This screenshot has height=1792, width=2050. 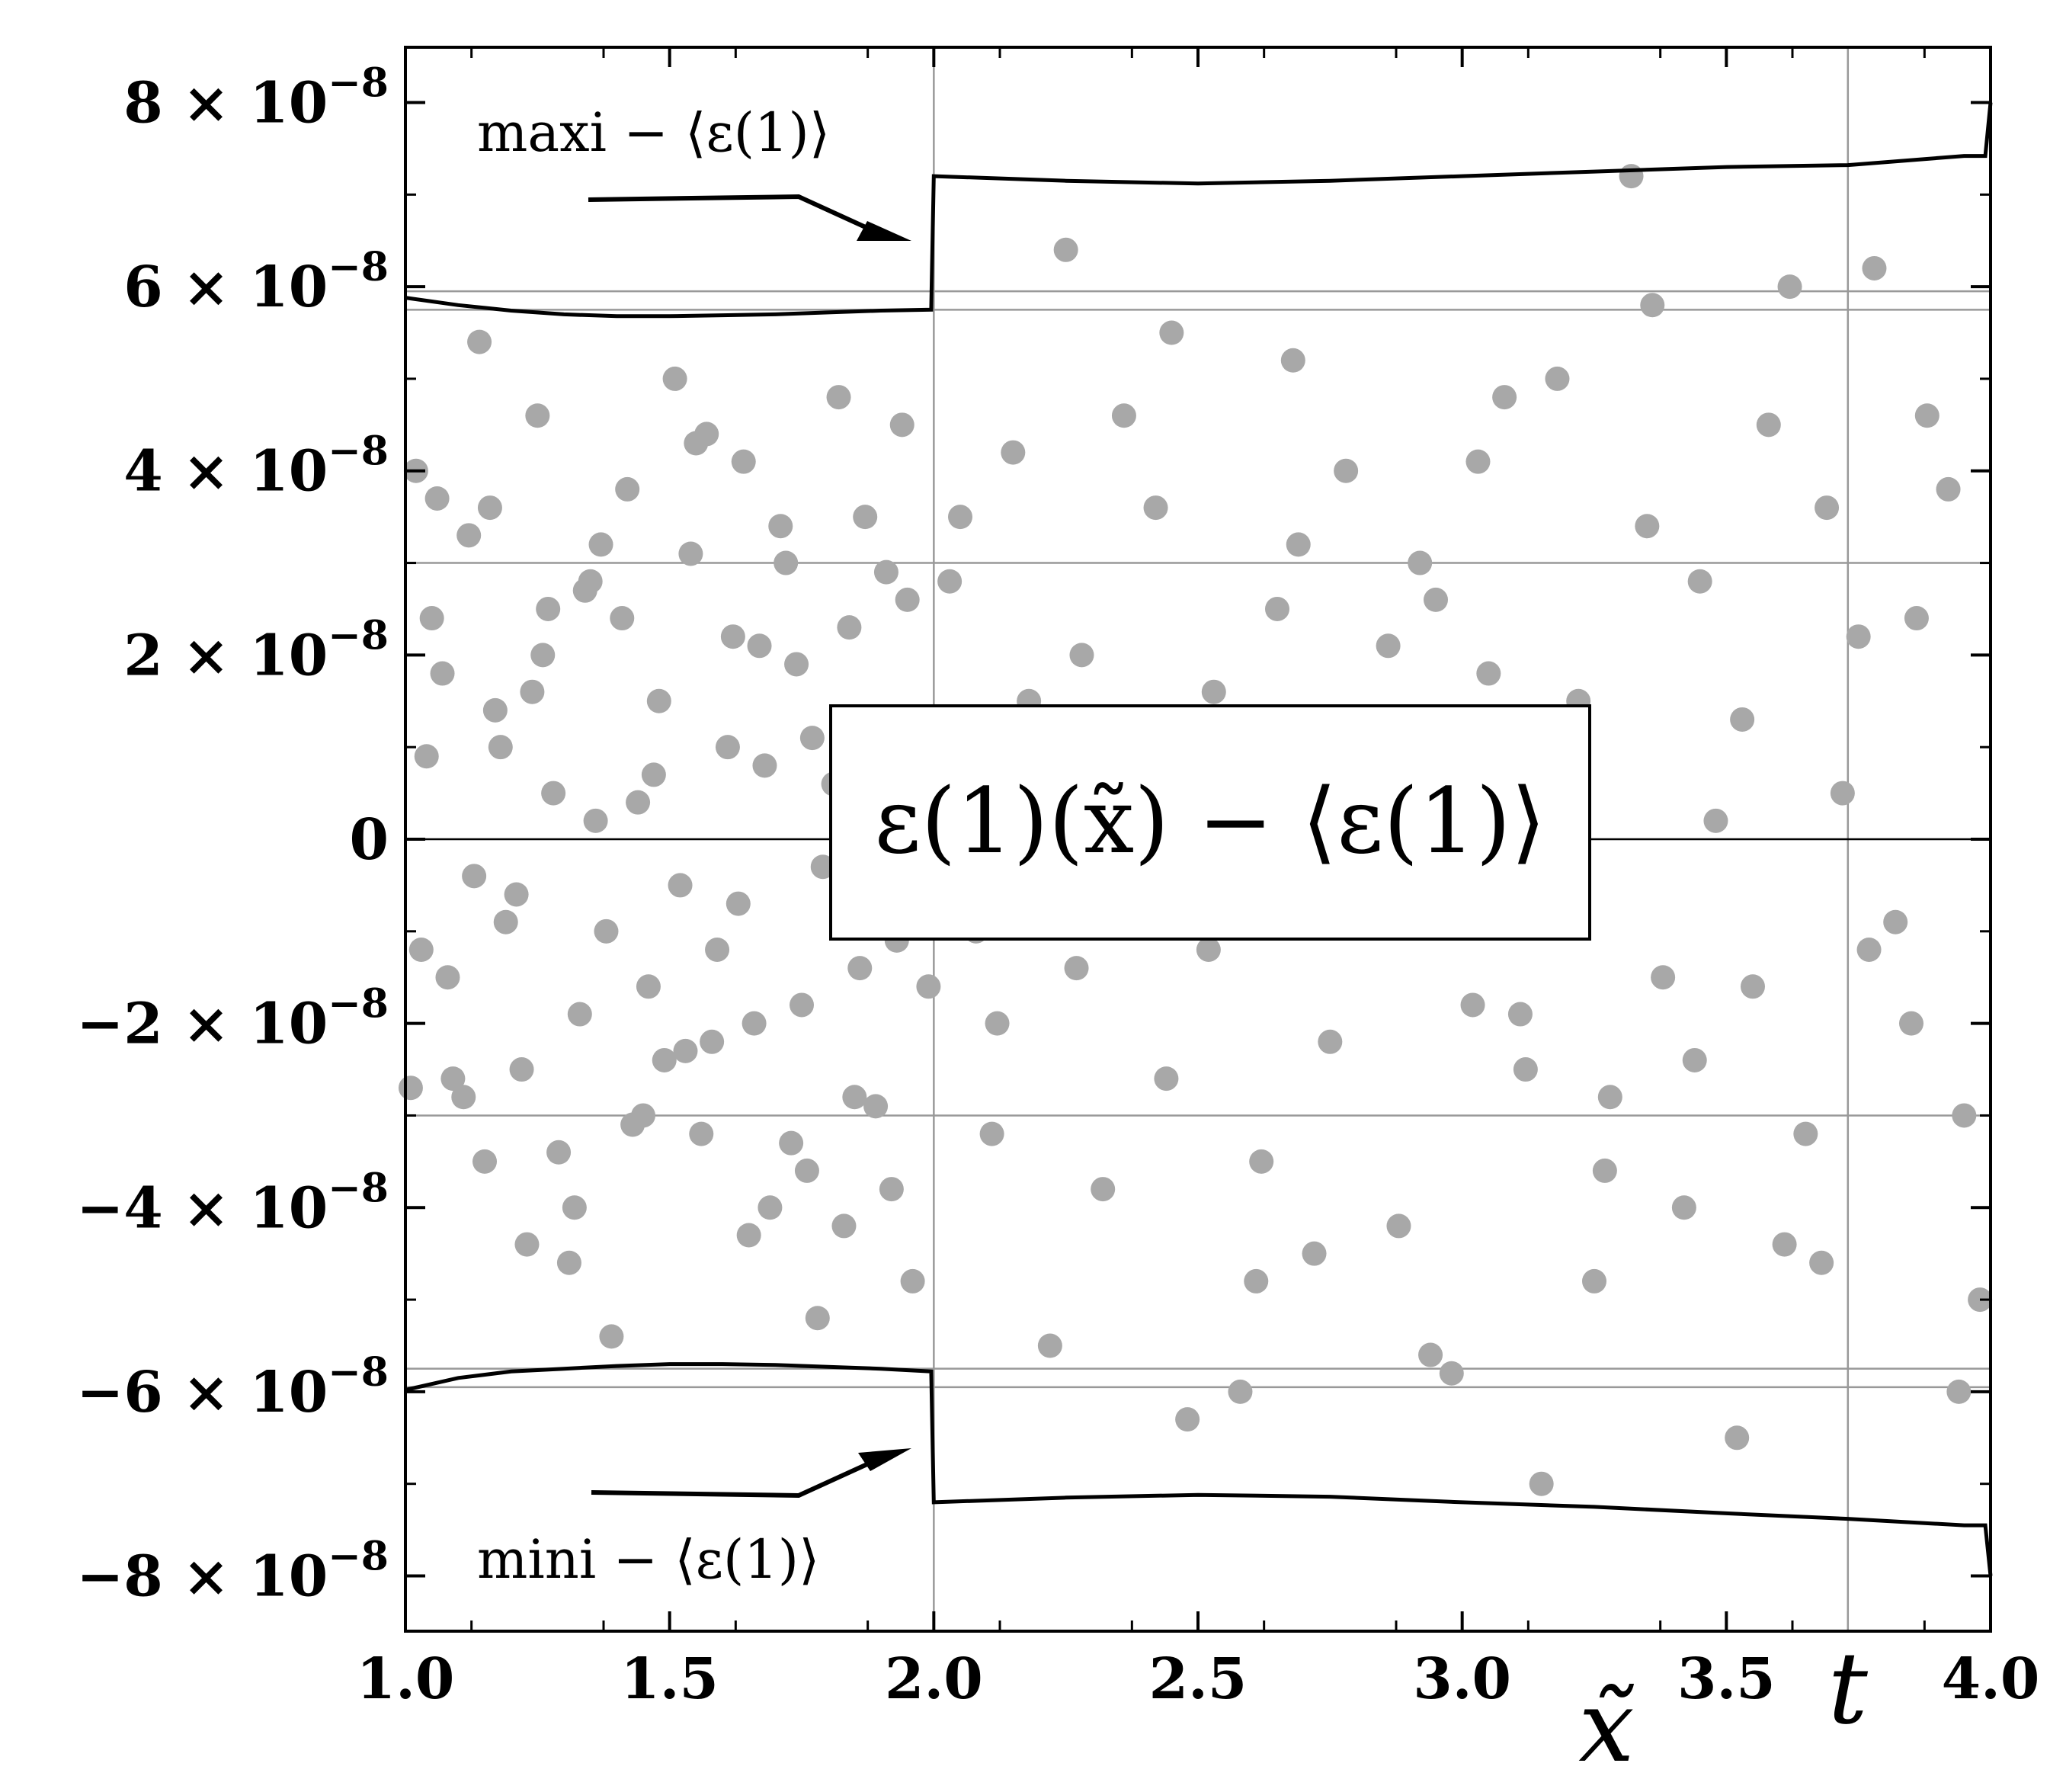 I want to click on max-envelope-line, so click(x=1199, y=210).